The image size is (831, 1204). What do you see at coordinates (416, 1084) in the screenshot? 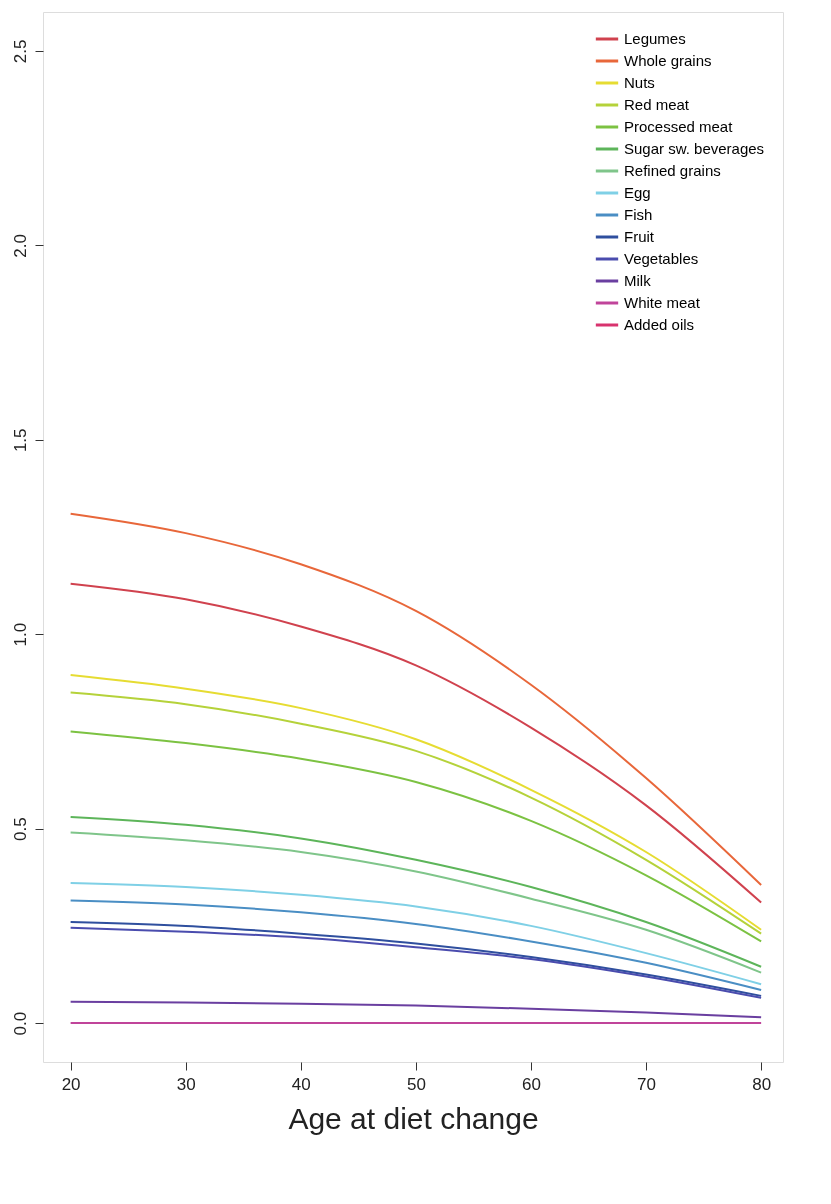
I see `x-tick-label: 50` at bounding box center [416, 1084].